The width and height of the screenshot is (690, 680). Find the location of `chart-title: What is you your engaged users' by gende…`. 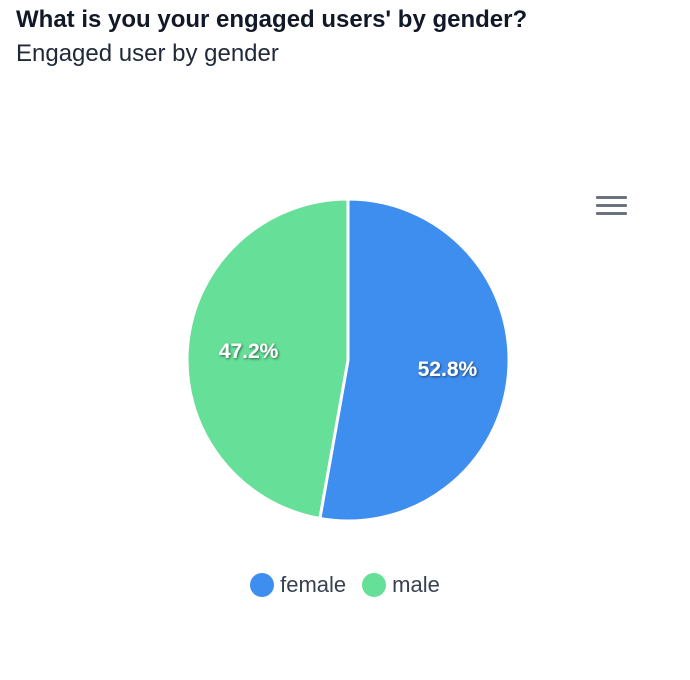

chart-title: What is you your engaged users' by gende… is located at coordinates (272, 19).